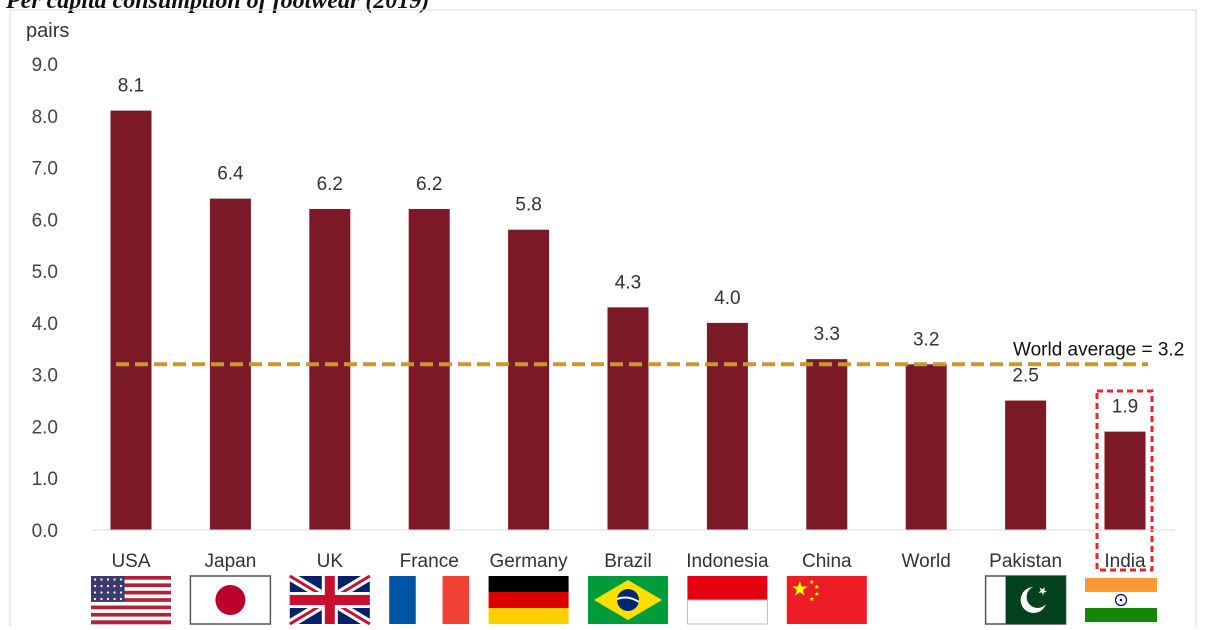  I want to click on category-label: France, so click(429, 561).